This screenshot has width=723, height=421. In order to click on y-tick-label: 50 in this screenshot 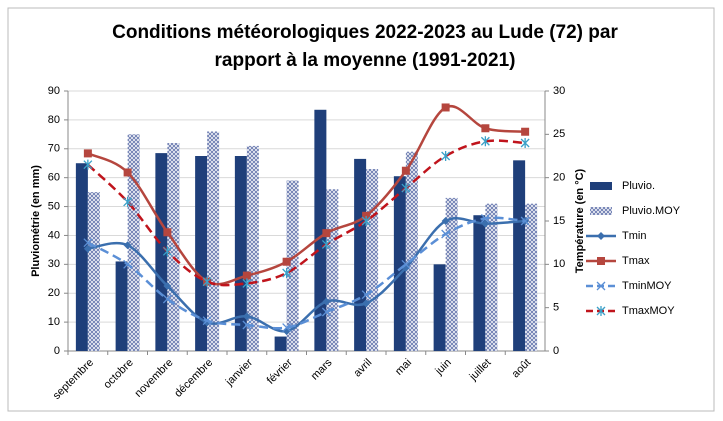, I will do `click(54, 206)`.